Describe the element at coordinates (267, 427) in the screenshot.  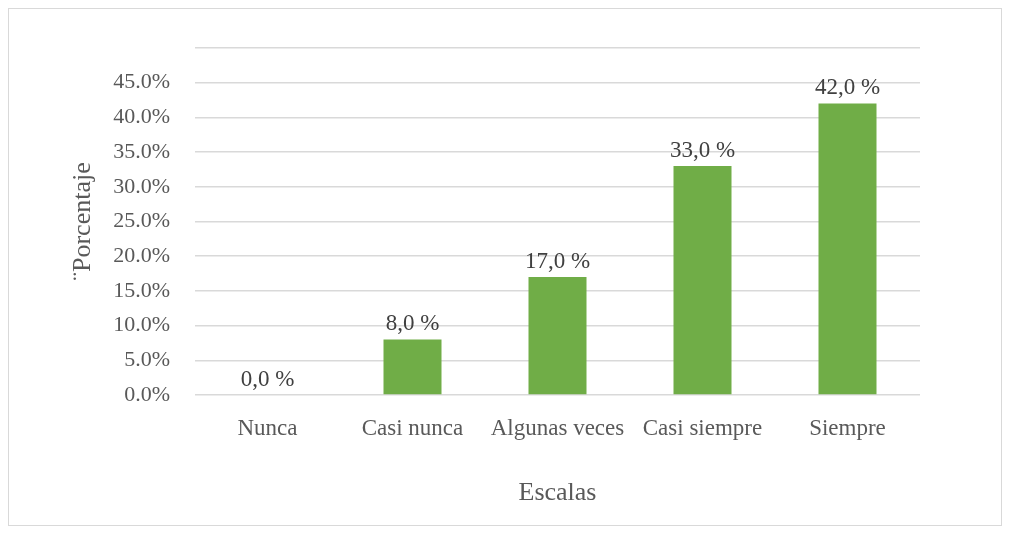
I see `x-tick-label: Nunca` at that location.